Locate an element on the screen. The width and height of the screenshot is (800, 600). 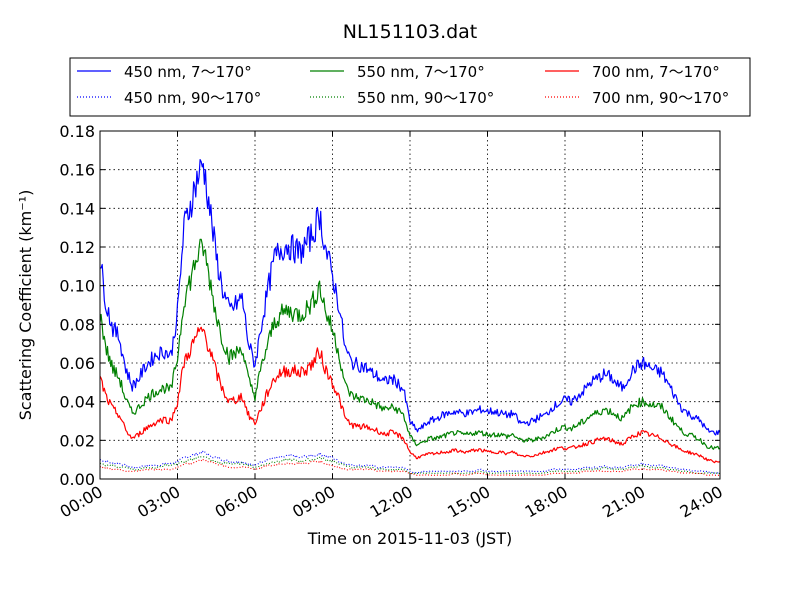
chart-title: NL151103.dat is located at coordinates (410, 32).